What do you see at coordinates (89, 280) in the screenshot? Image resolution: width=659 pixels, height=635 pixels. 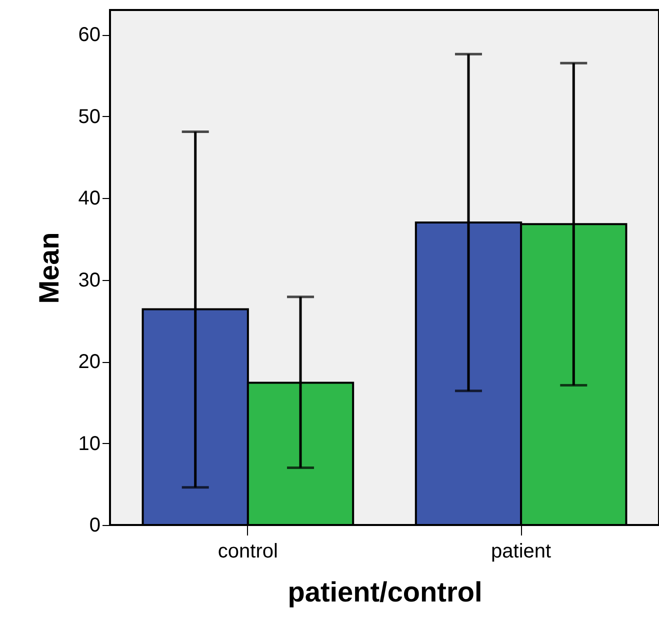 I see `y-tick-label: 30` at bounding box center [89, 280].